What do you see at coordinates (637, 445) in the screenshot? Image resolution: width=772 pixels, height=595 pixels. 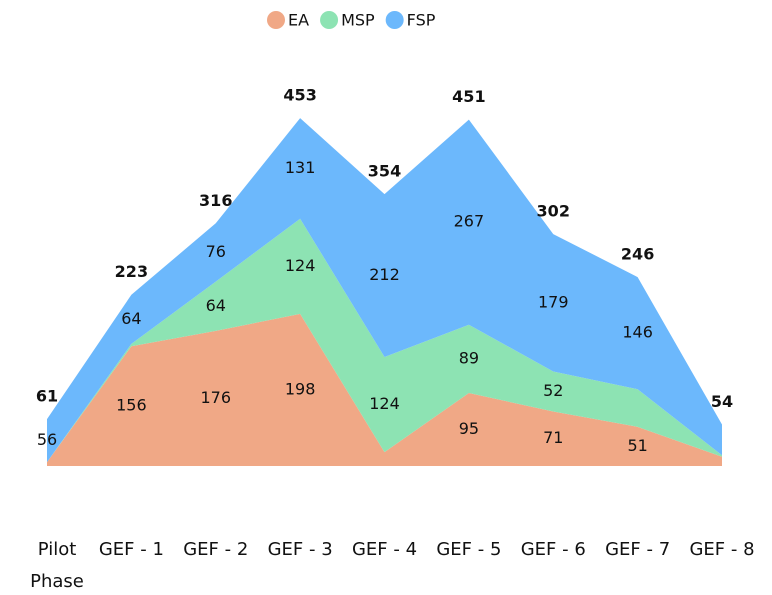 I see `value-label: 51` at bounding box center [637, 445].